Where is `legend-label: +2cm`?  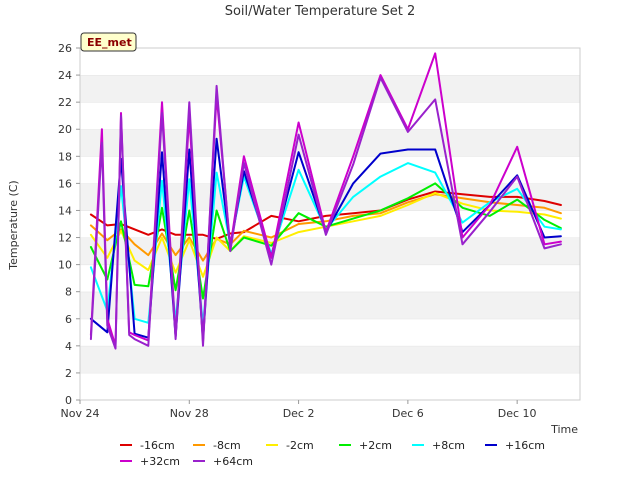 legend-label: +2cm is located at coordinates (375, 445).